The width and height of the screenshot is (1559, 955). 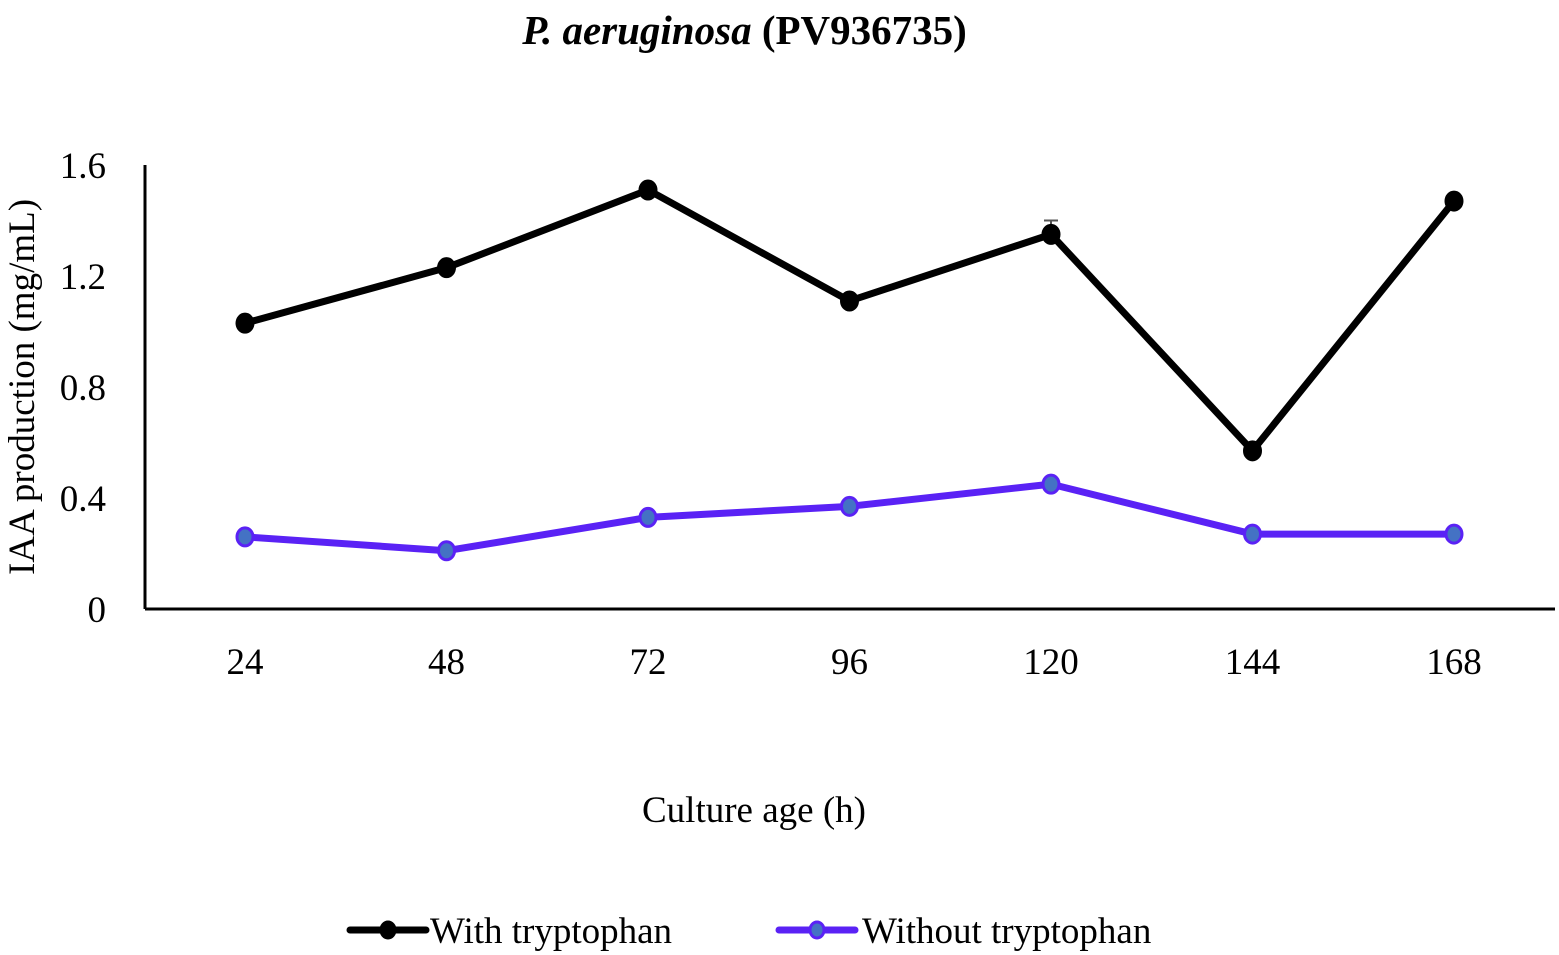 I want to click on legend-label: Without tryptophan, so click(x=1006, y=931).